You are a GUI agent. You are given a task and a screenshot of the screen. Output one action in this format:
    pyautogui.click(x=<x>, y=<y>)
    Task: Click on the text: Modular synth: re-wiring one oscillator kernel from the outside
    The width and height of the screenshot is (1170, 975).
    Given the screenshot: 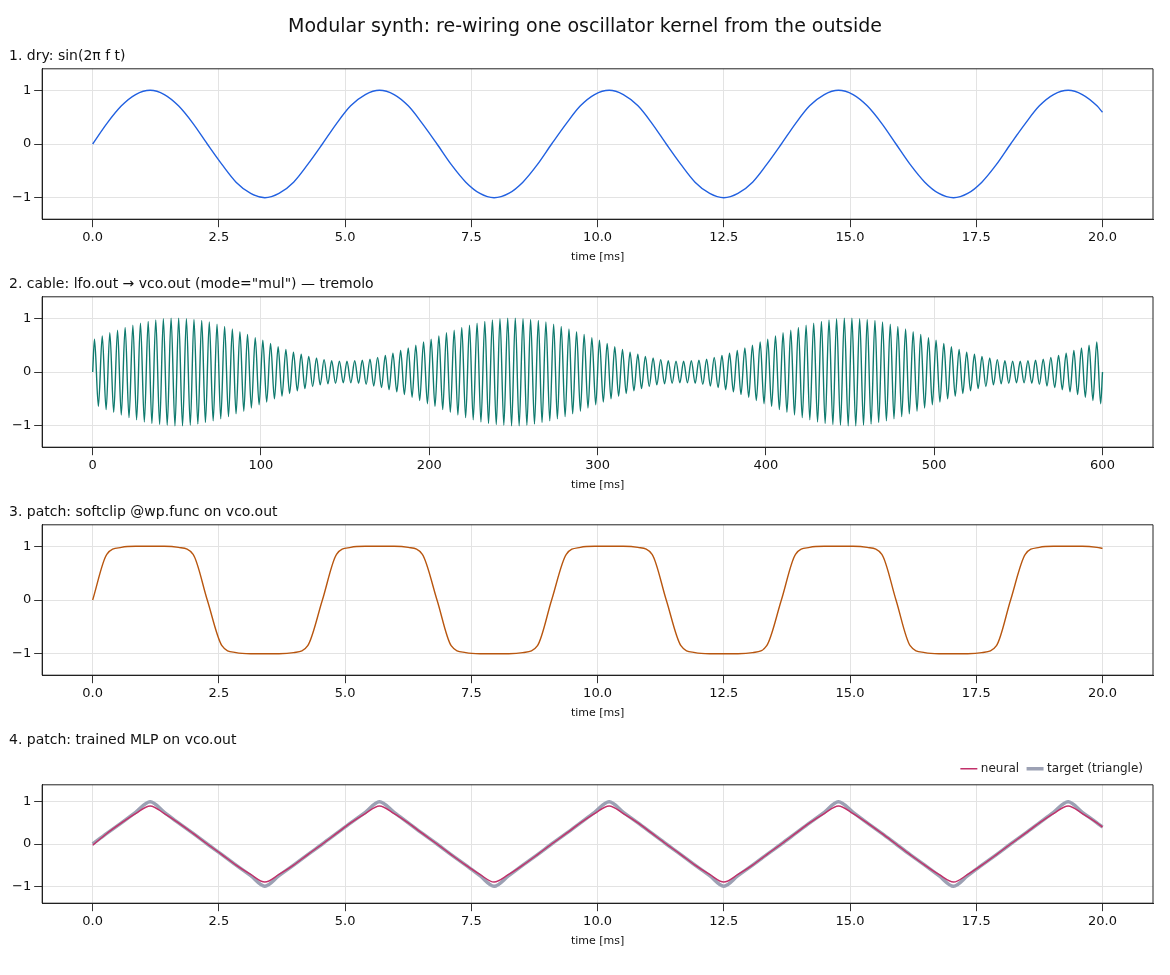 What is the action you would take?
    pyautogui.click(x=585, y=25)
    